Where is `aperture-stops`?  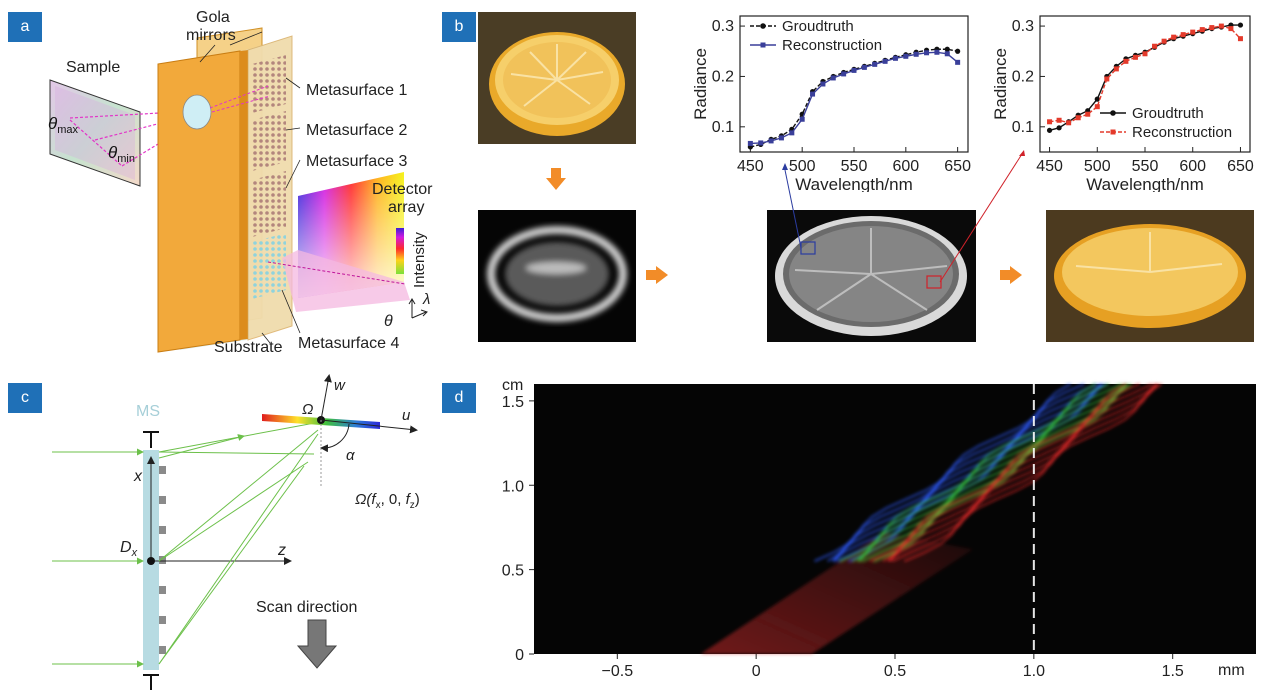 aperture-stops is located at coordinates (151, 560).